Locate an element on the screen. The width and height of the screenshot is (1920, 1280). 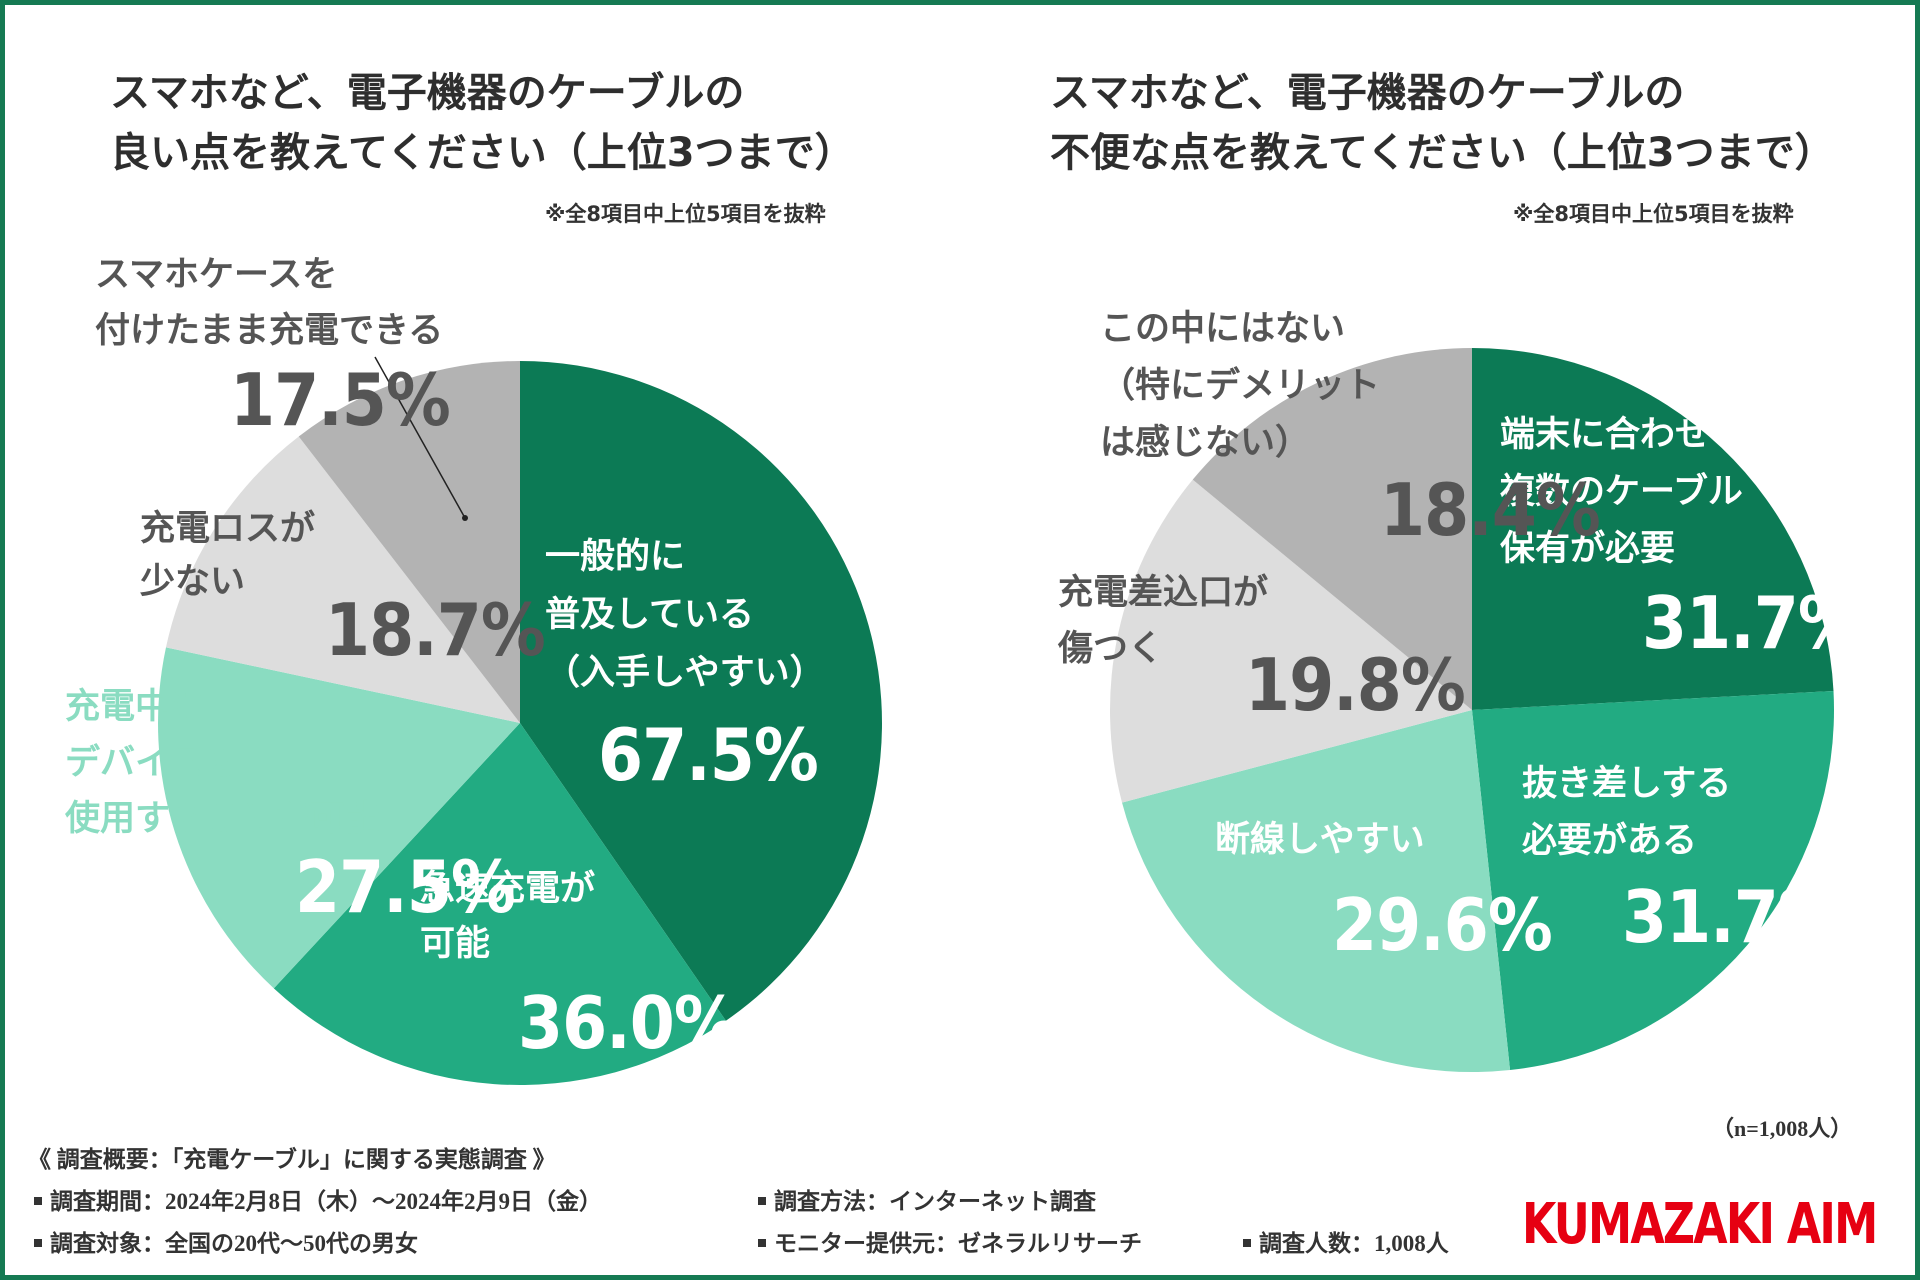
slice-label: 必要がある is located at coordinates (1609, 841).